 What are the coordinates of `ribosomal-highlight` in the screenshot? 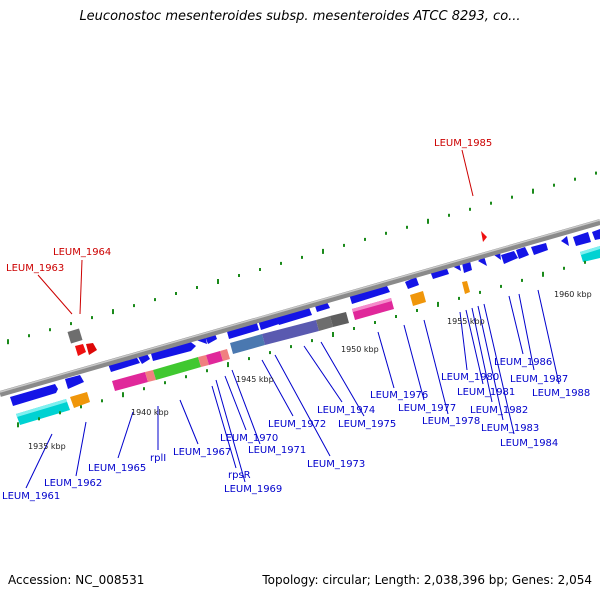 It's located at (372, 305).